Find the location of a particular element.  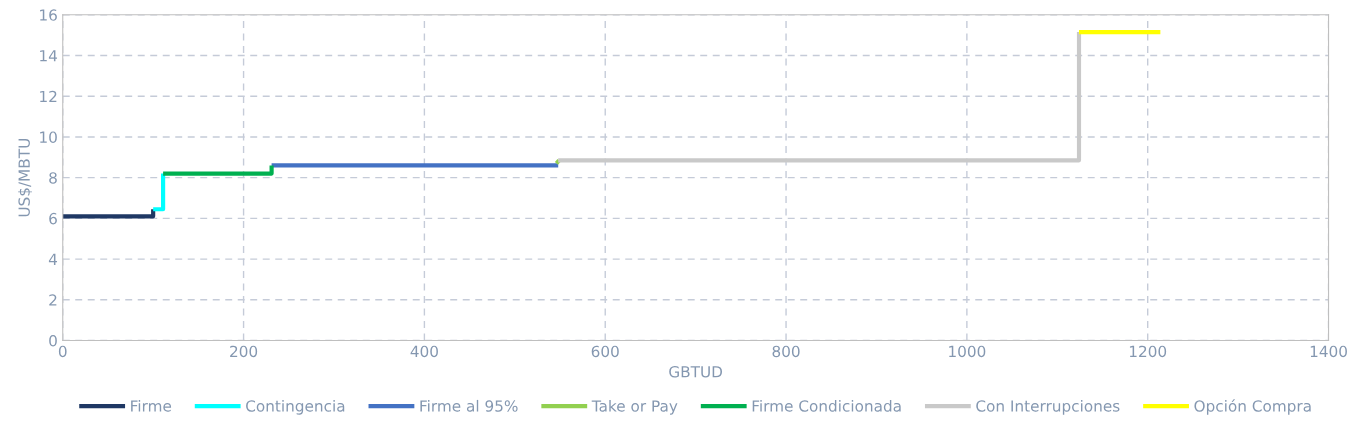

x-tick-label: 200 is located at coordinates (244, 351).